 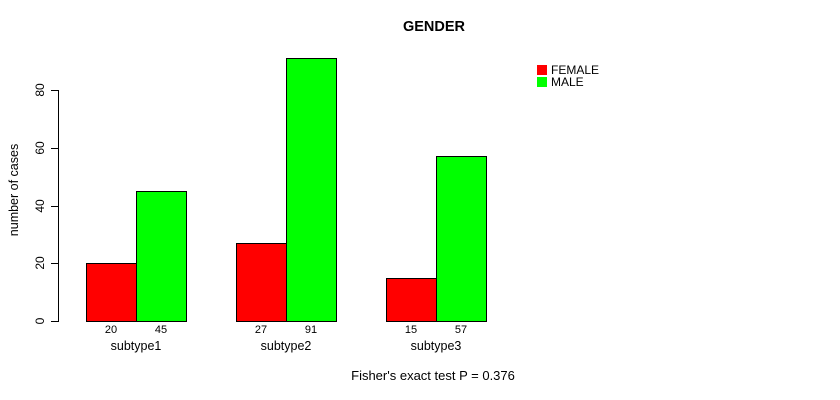 What do you see at coordinates (111, 330) in the screenshot?
I see `bar-value-female-subtype1: 20` at bounding box center [111, 330].